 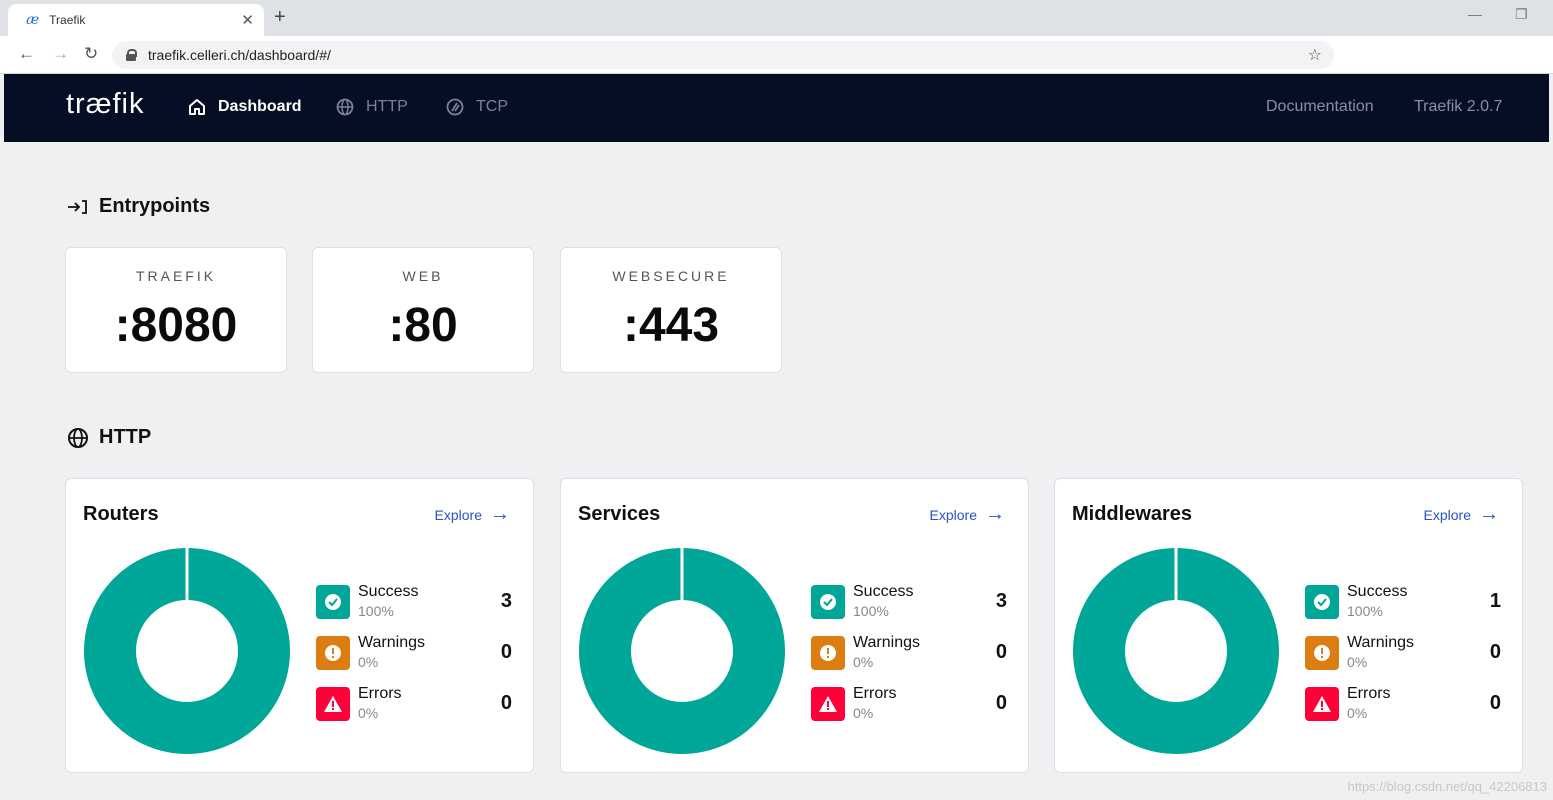 I want to click on nav-dashboard-label: Dashboard, so click(x=260, y=106).